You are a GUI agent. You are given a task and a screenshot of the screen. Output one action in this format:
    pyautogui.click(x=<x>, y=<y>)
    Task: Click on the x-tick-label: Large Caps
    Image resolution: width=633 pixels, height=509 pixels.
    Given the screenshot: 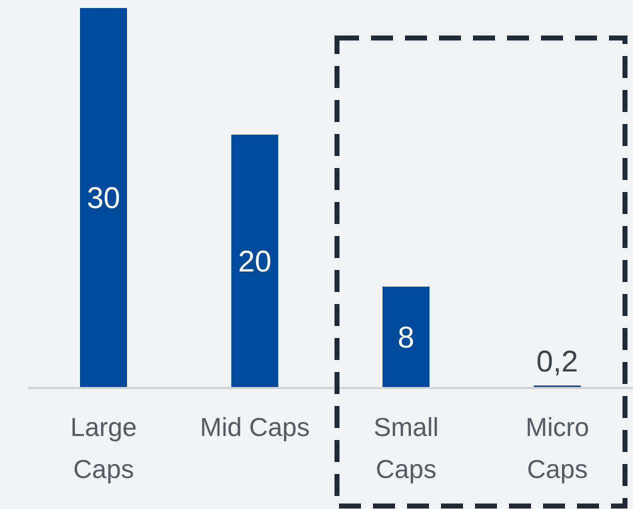 What is the action you would take?
    pyautogui.click(x=103, y=448)
    